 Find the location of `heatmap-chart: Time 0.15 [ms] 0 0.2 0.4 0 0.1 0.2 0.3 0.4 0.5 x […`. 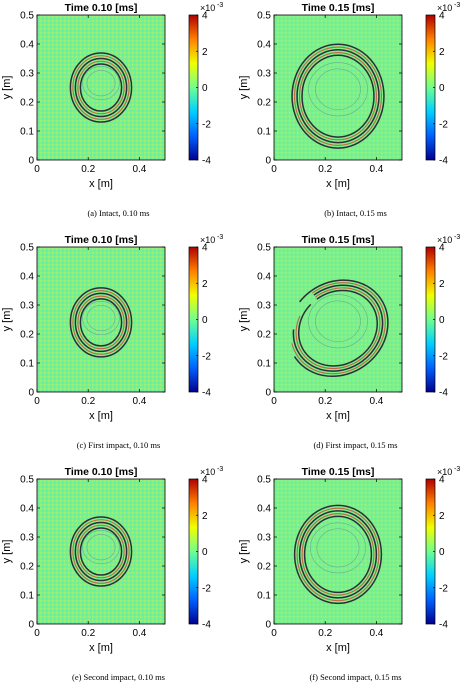

heatmap-chart: Time 0.15 [ms] 0 0.2 0.4 0 0.1 0.2 0.3 0.4 0.5 x [… is located at coordinates (349, 96).